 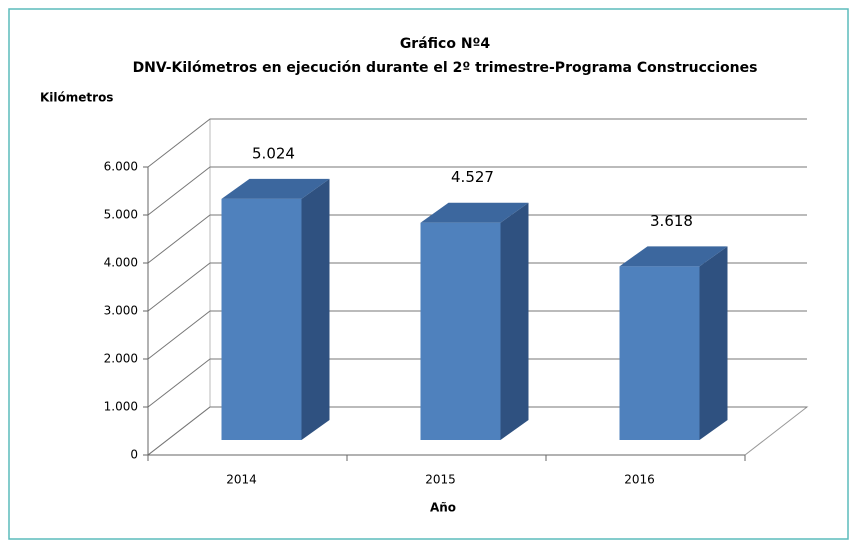 What do you see at coordinates (121, 167) in the screenshot?
I see `y-tick-label: 6.000` at bounding box center [121, 167].